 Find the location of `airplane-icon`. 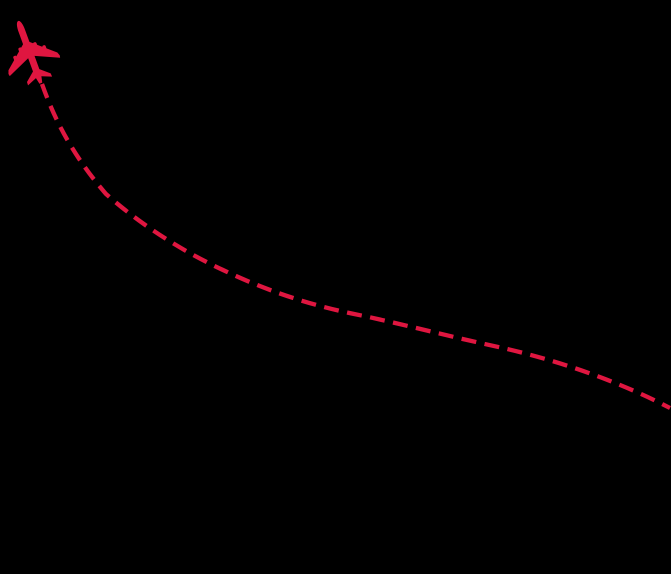

airplane-icon is located at coordinates (34, 53).